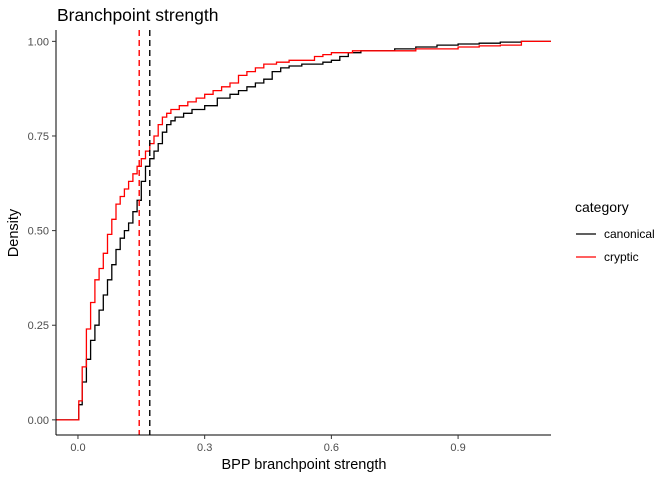 The width and height of the screenshot is (672, 480). What do you see at coordinates (268, 444) in the screenshot?
I see `x-axis-ticks: 0.0 0.3 0.6 0.9` at bounding box center [268, 444].